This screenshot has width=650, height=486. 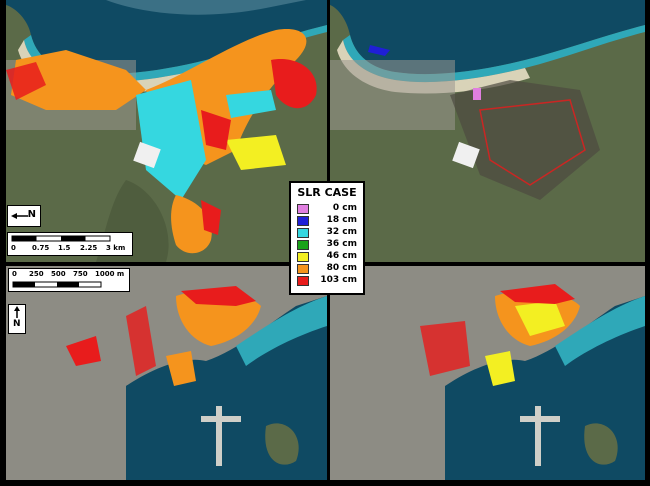 I want to click on flood-32cm-patch, so click(x=251, y=104).